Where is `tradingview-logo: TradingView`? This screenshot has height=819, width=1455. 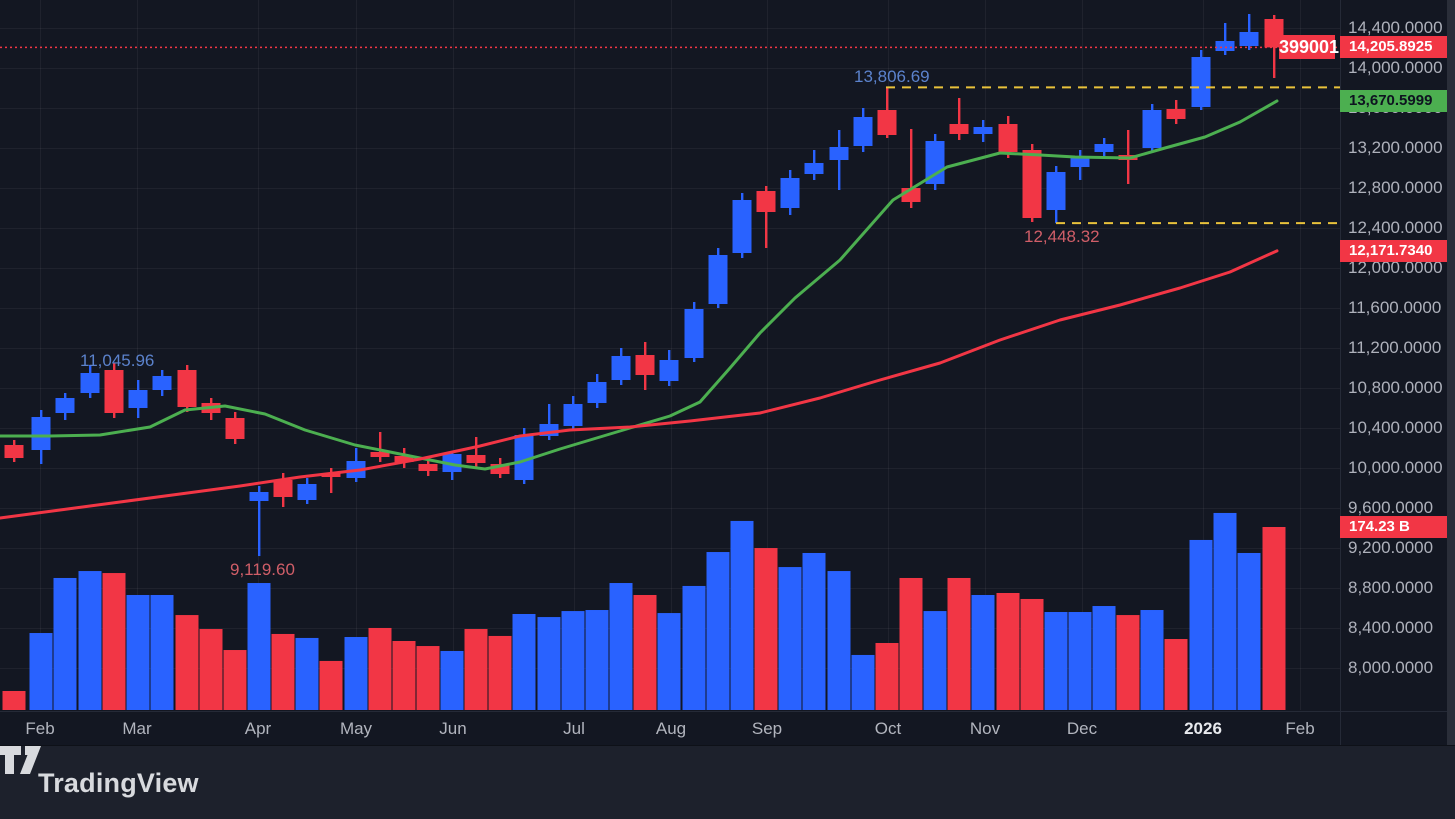
tradingview-logo: TradingView is located at coordinates (99, 772).